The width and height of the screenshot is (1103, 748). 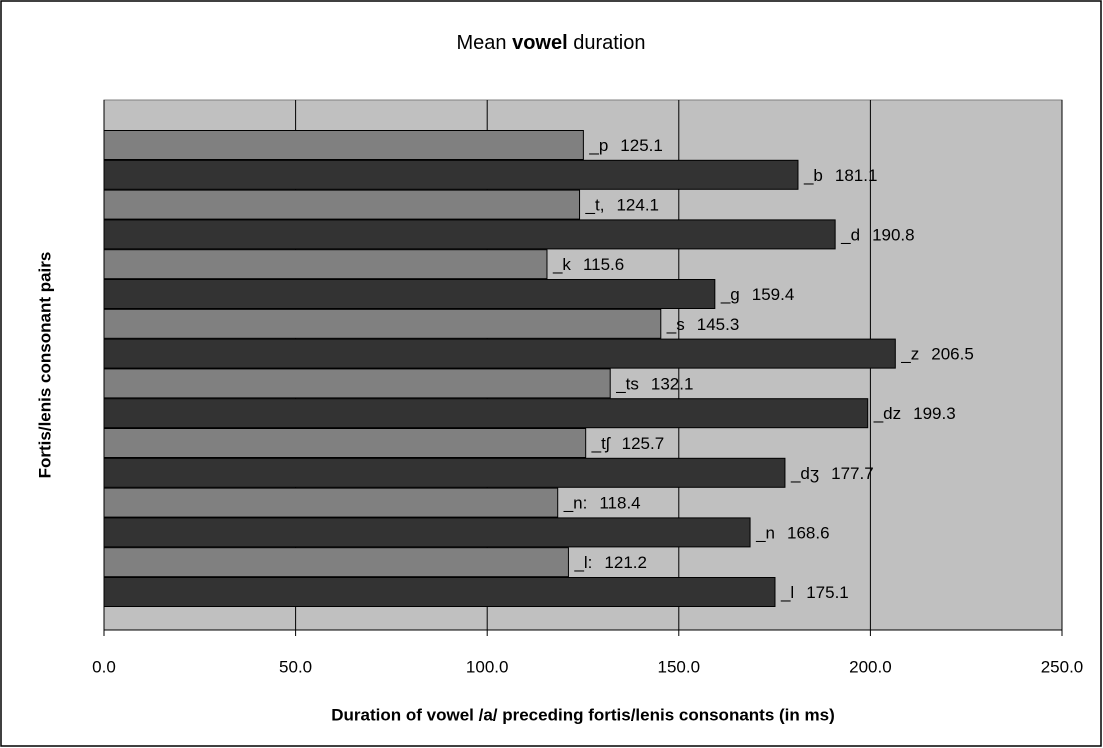 I want to click on data-label: _k 115.6, so click(x=588, y=265).